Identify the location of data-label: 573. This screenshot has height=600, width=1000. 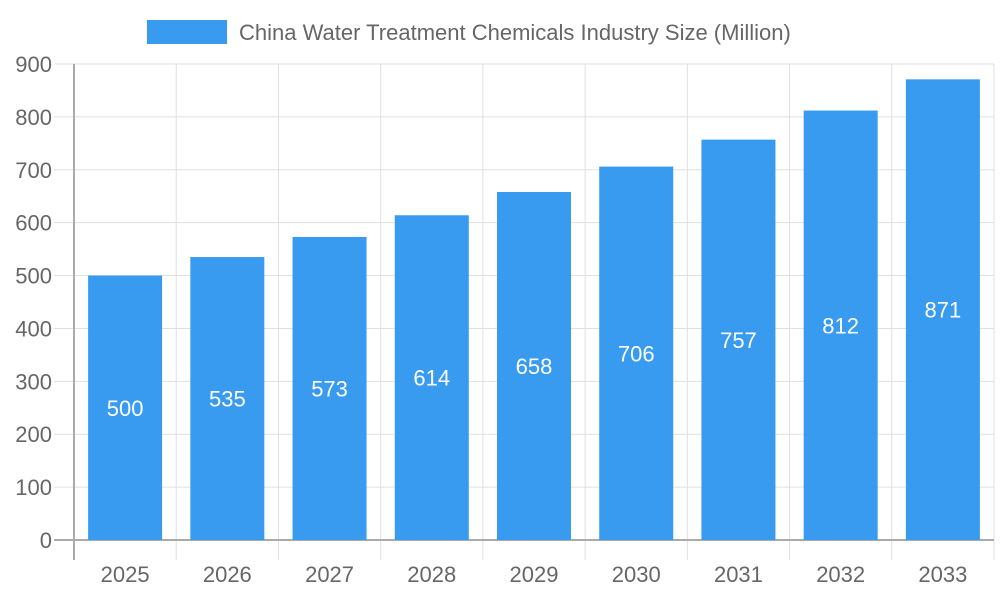
(329, 388).